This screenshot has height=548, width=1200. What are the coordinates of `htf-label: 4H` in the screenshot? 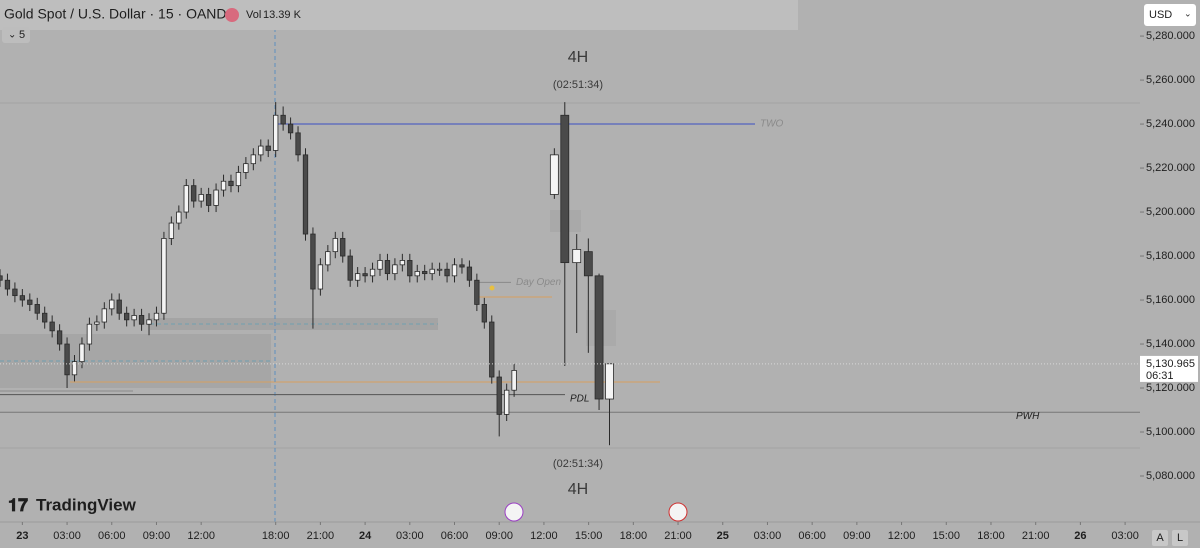 It's located at (578, 489).